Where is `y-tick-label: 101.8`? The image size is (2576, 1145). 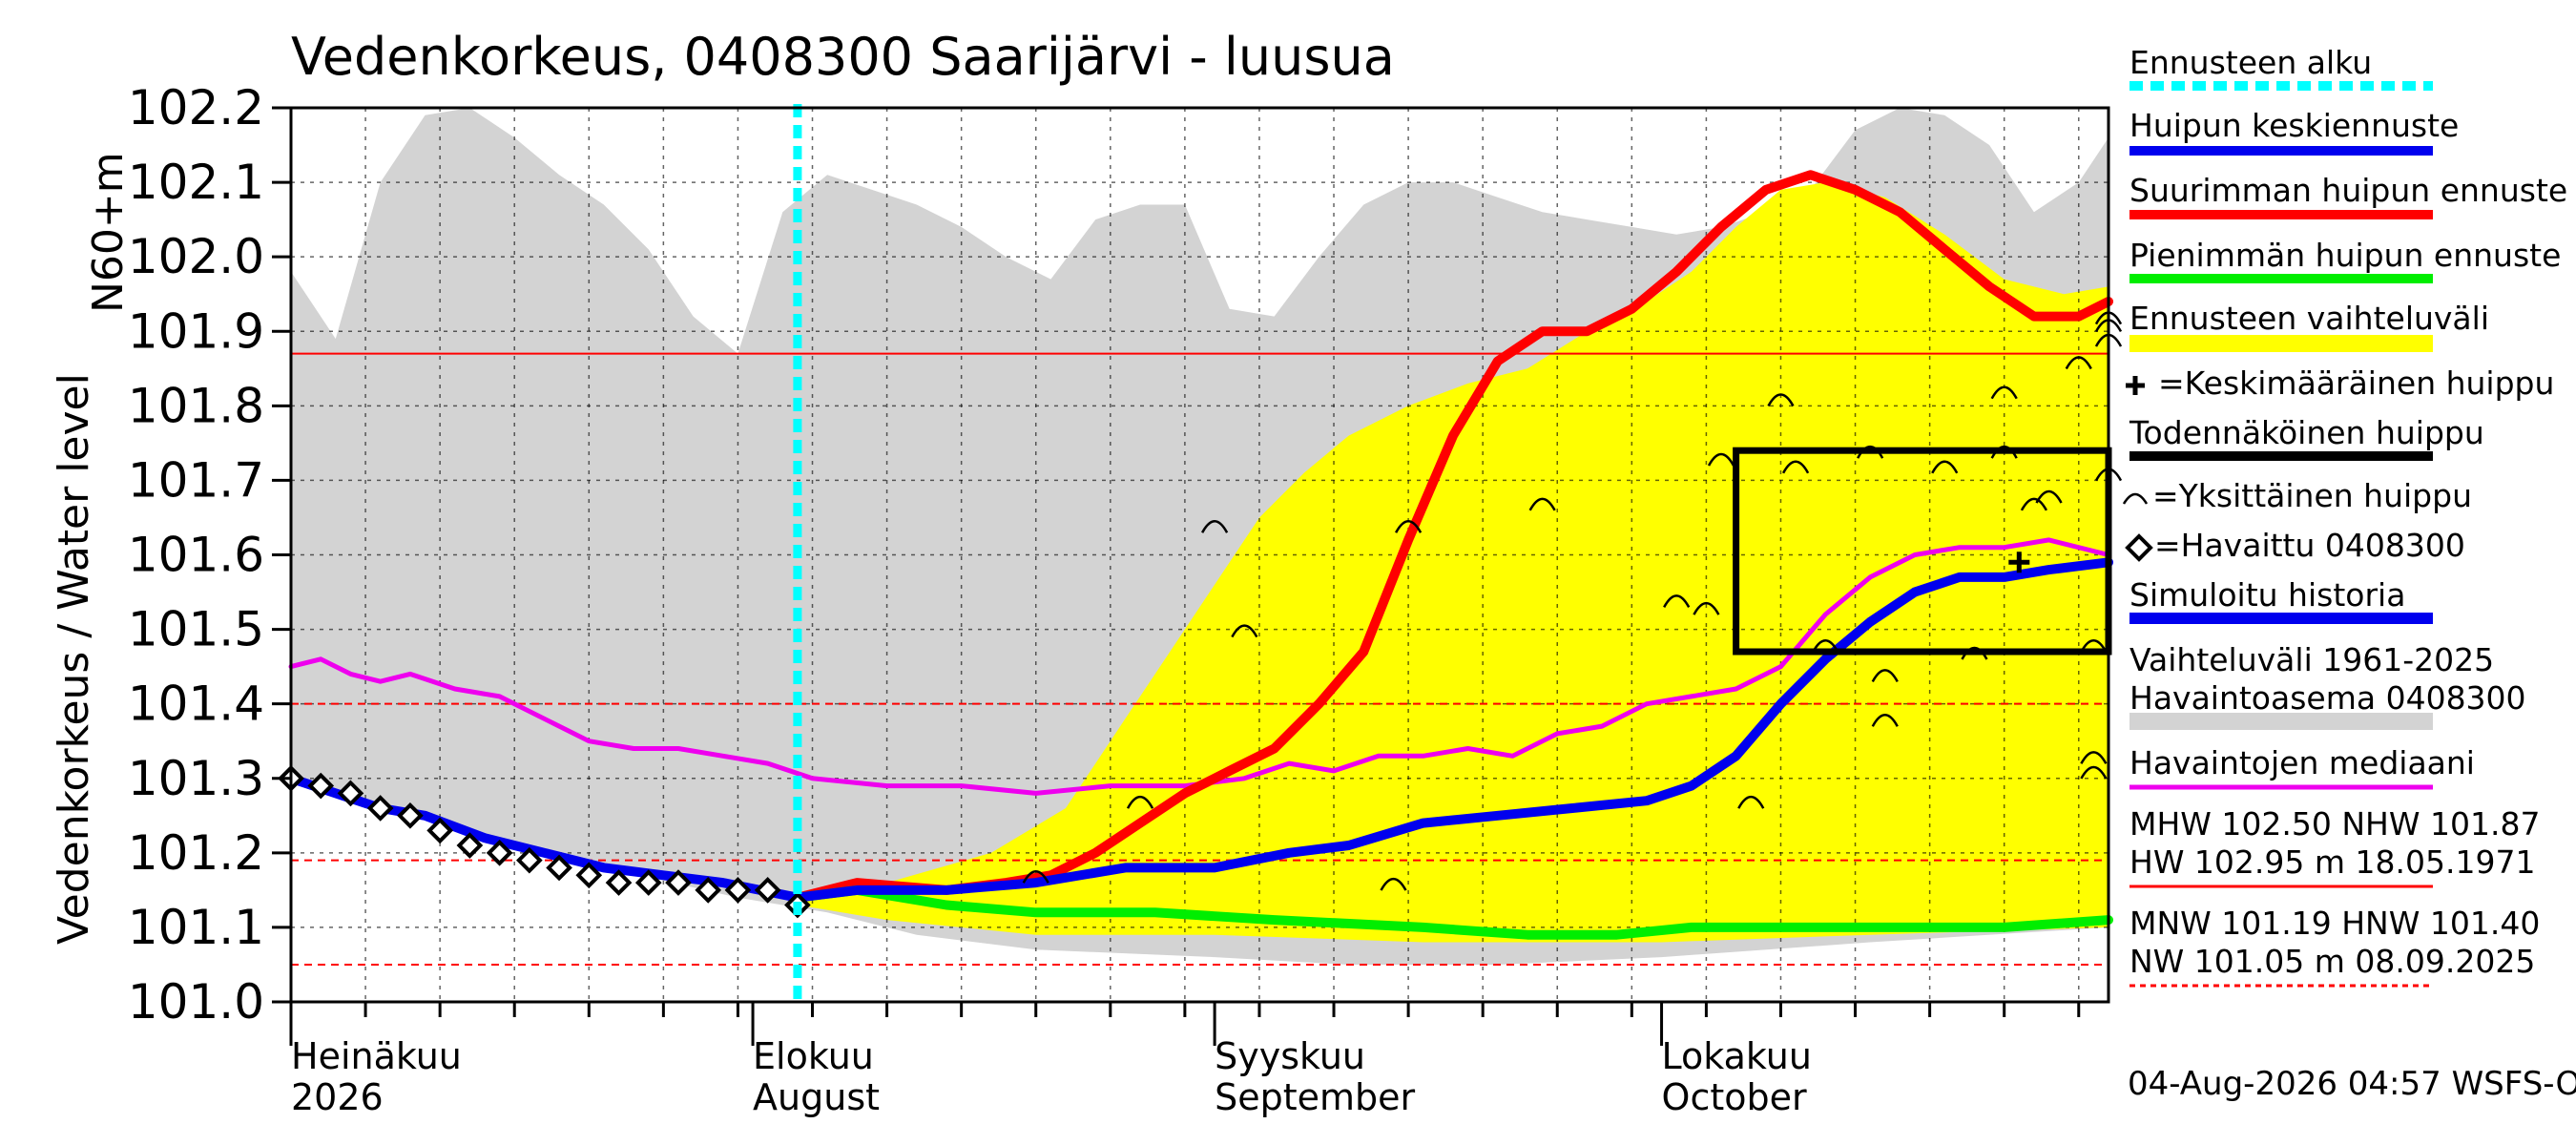 y-tick-label: 101.8 is located at coordinates (196, 405).